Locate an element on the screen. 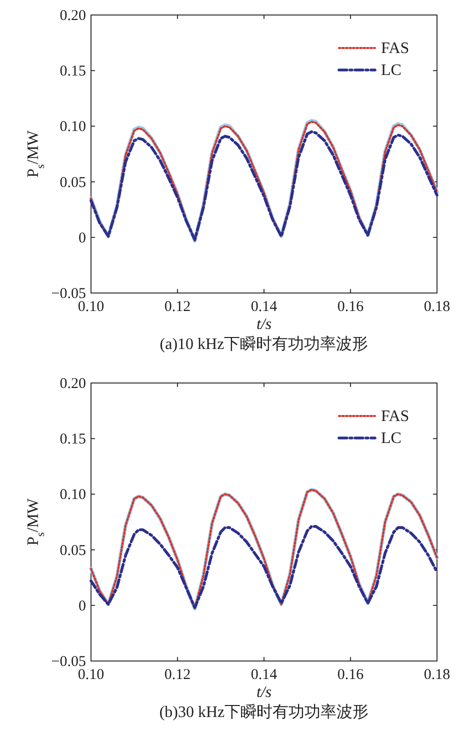  line-series is located at coordinates (264, 567).